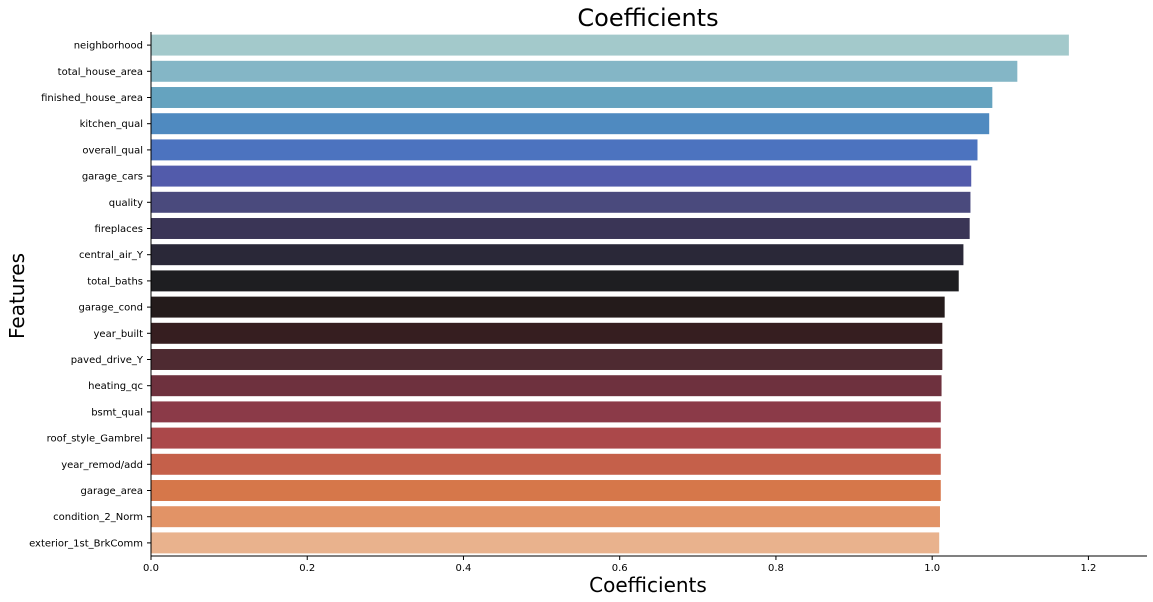 The width and height of the screenshot is (1153, 602). I want to click on y-tick-label: garage_cars, so click(112, 177).